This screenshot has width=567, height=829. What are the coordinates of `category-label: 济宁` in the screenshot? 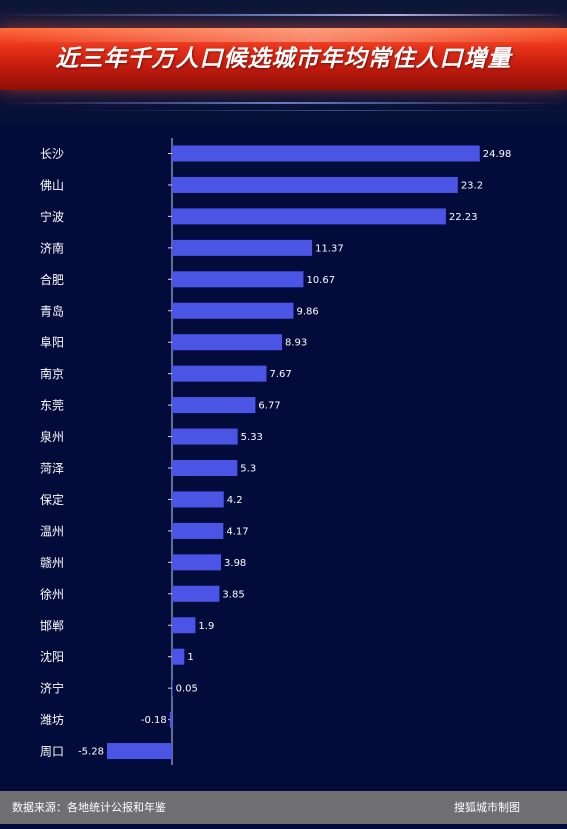 It's located at (52, 688).